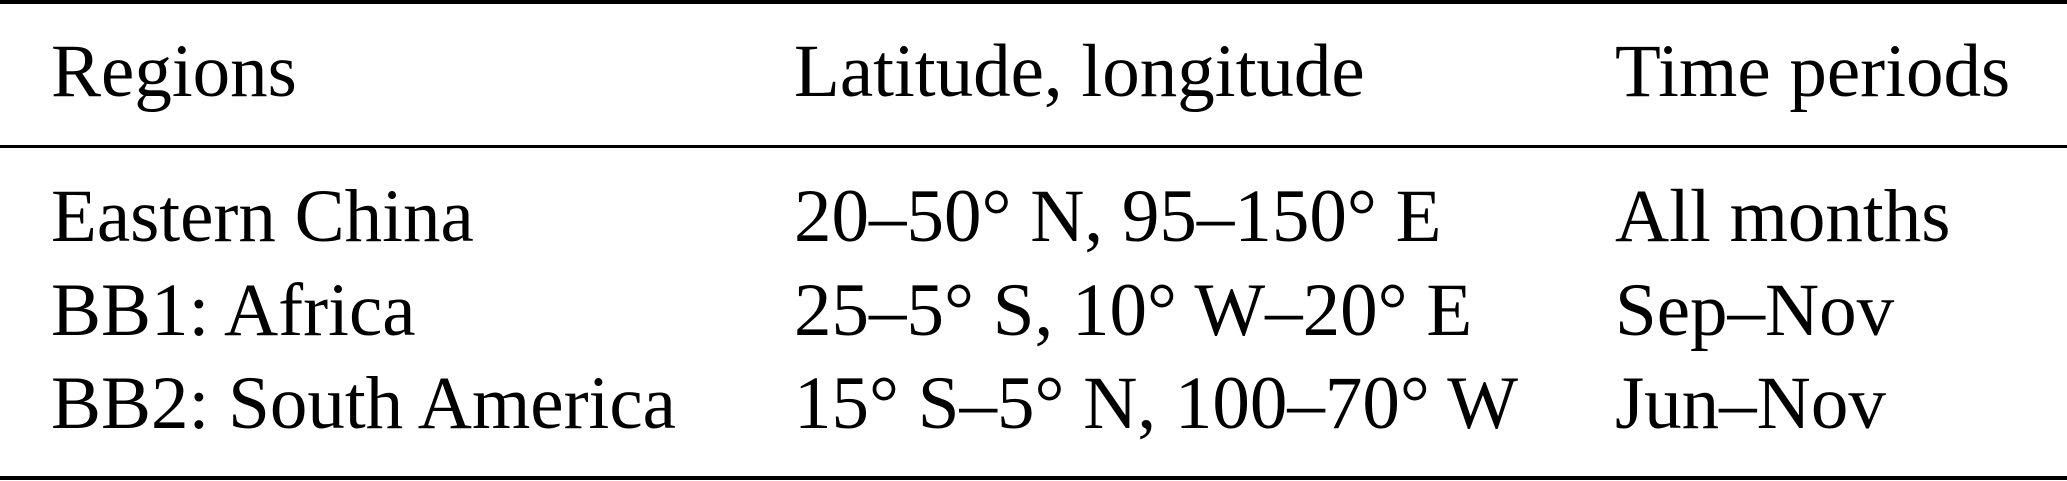 This screenshot has height=481, width=2067. What do you see at coordinates (1118, 216) in the screenshot?
I see `cell-lat-lon: 20–50° N, 95–150° E` at bounding box center [1118, 216].